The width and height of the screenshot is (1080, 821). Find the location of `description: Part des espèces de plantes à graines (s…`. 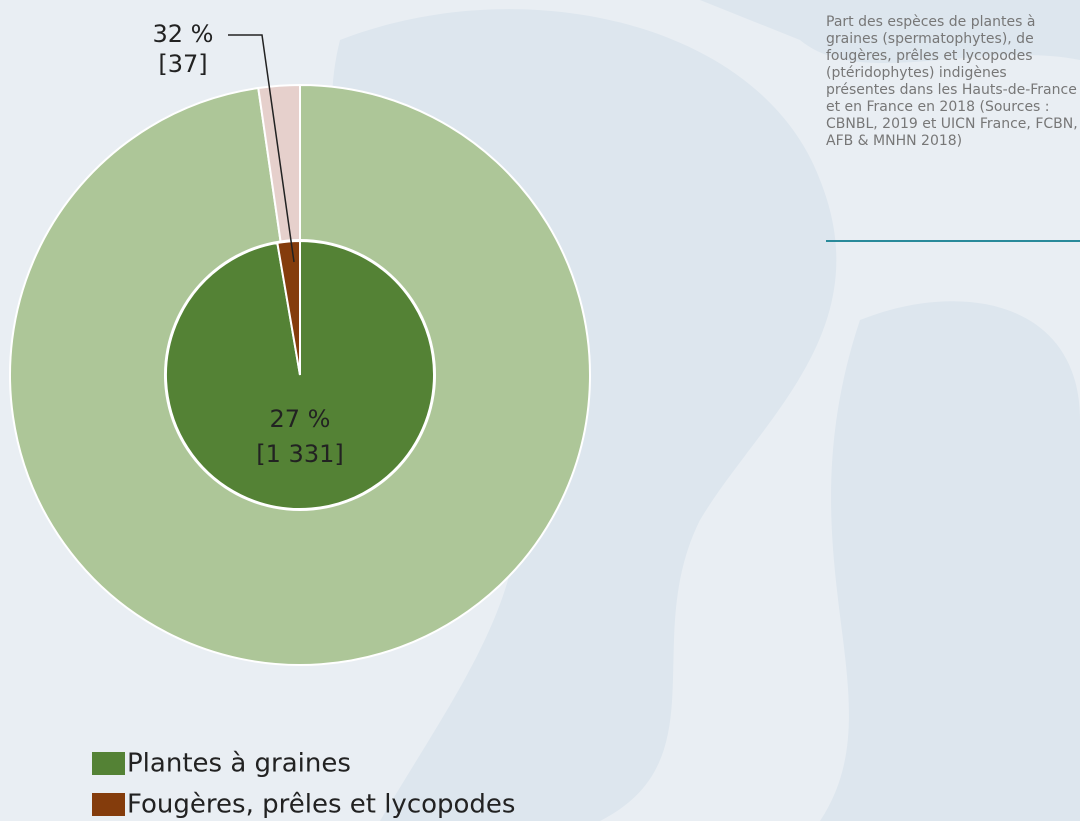

description: Part des espèces de plantes à graines (s… is located at coordinates (952, 81).